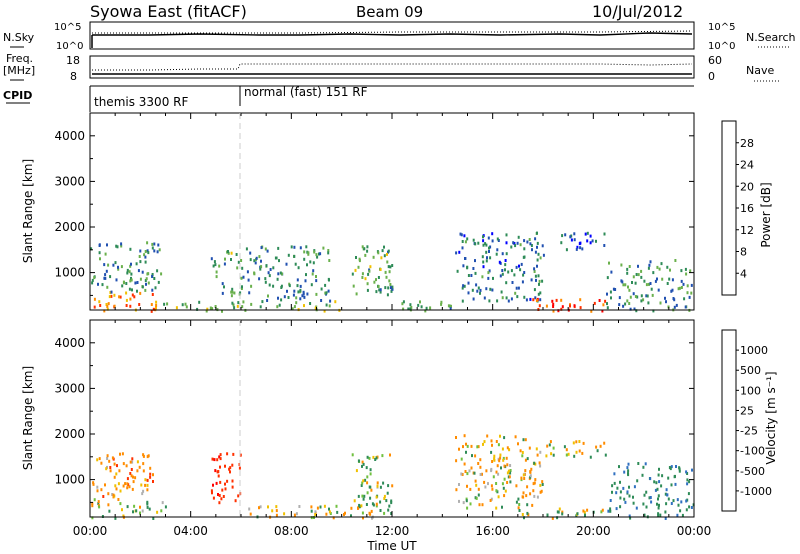 The height and width of the screenshot is (554, 800). I want to click on cpid-segment-1: themis 3300 RF, so click(141, 102).